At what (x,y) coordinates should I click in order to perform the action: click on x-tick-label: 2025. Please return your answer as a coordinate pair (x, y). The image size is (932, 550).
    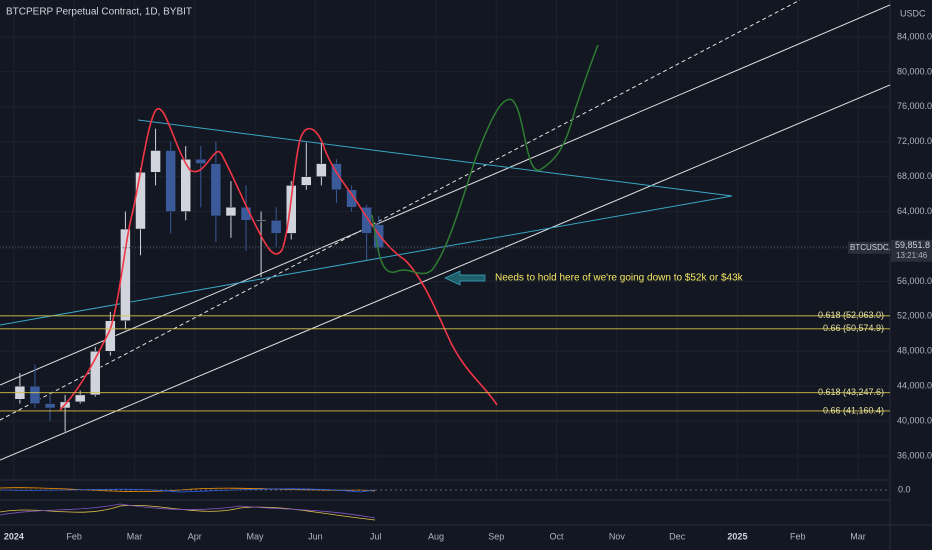
    Looking at the image, I should click on (737, 536).